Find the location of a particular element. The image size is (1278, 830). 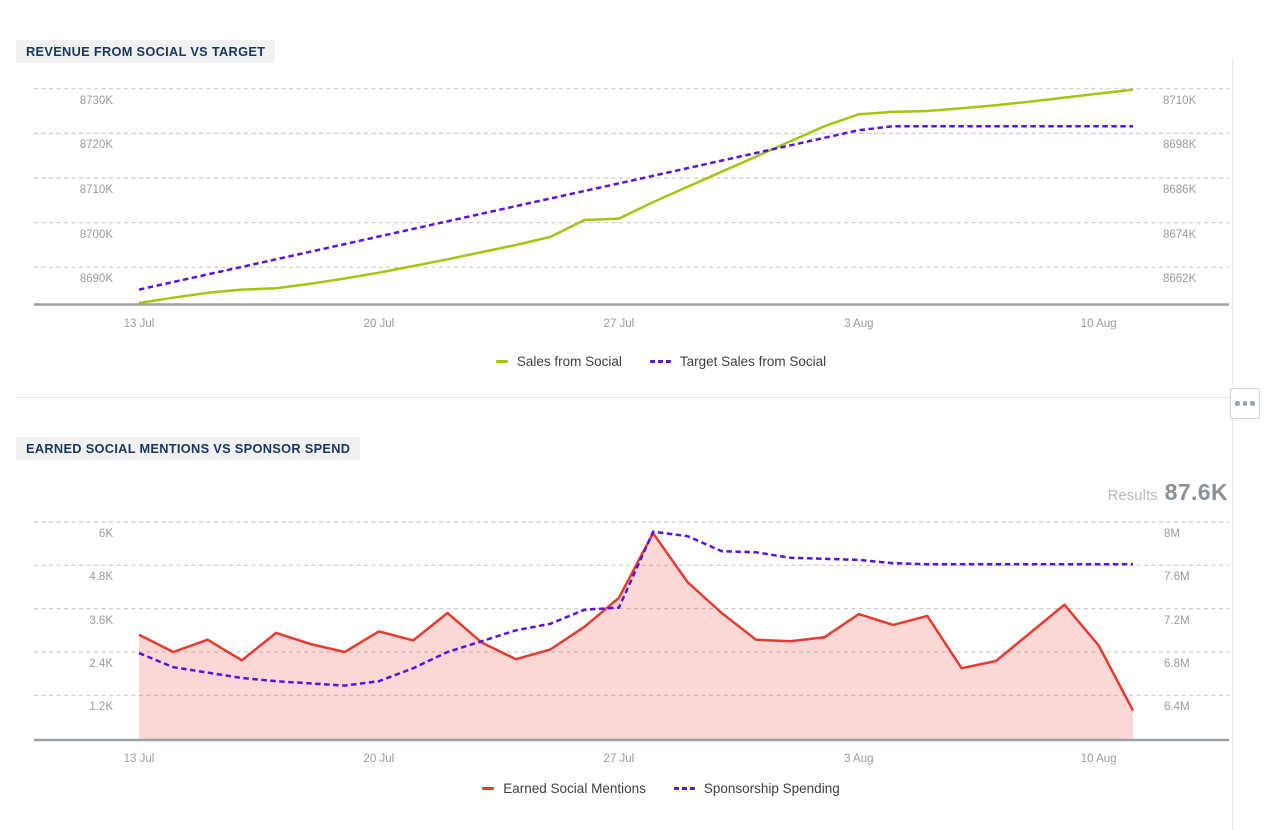

y-axis-label-left: 8710K is located at coordinates (96, 190).